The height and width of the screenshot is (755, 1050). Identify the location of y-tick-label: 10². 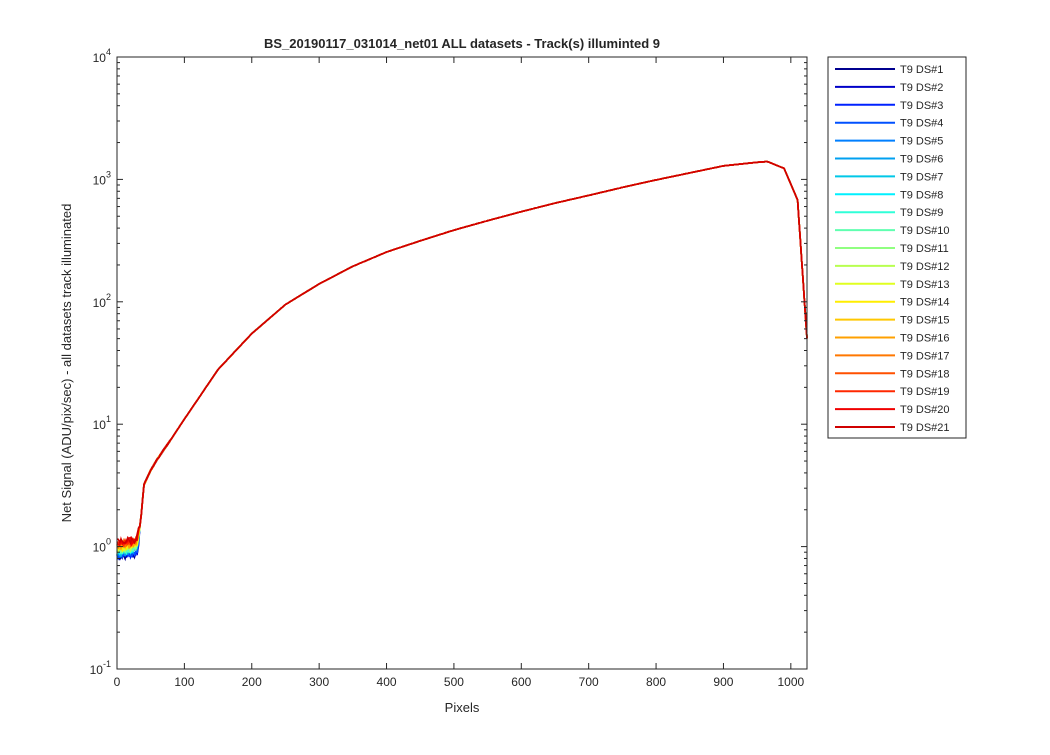
(102, 301).